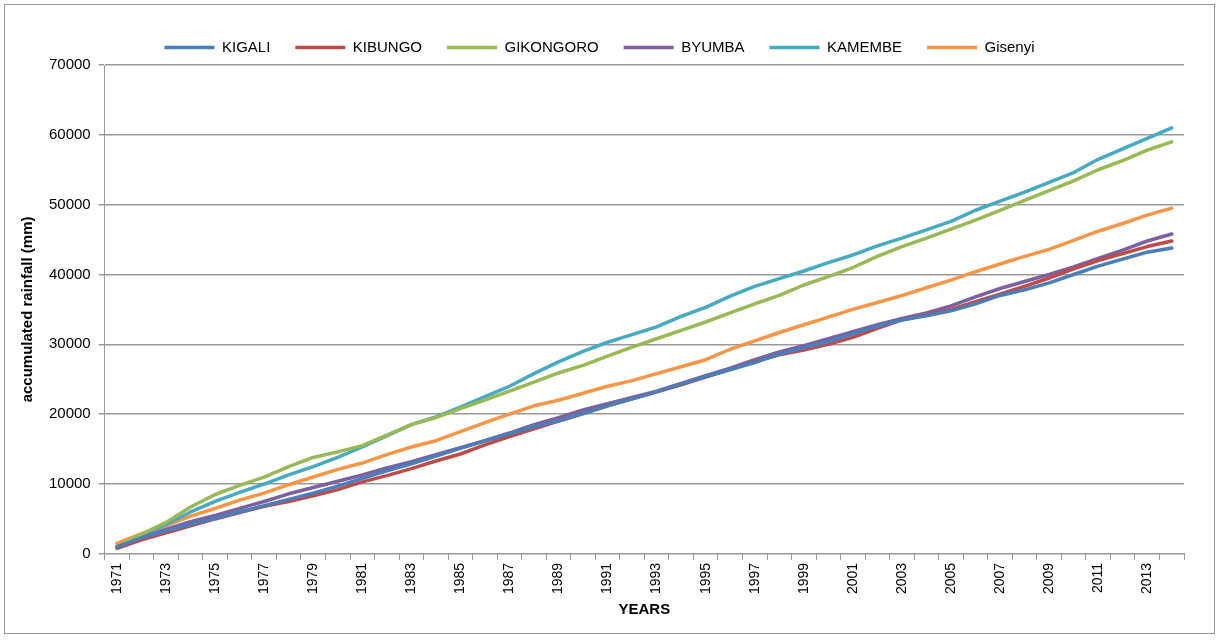 The height and width of the screenshot is (640, 1221). Describe the element at coordinates (655, 578) in the screenshot. I see `x-tick-label: 1993` at that location.